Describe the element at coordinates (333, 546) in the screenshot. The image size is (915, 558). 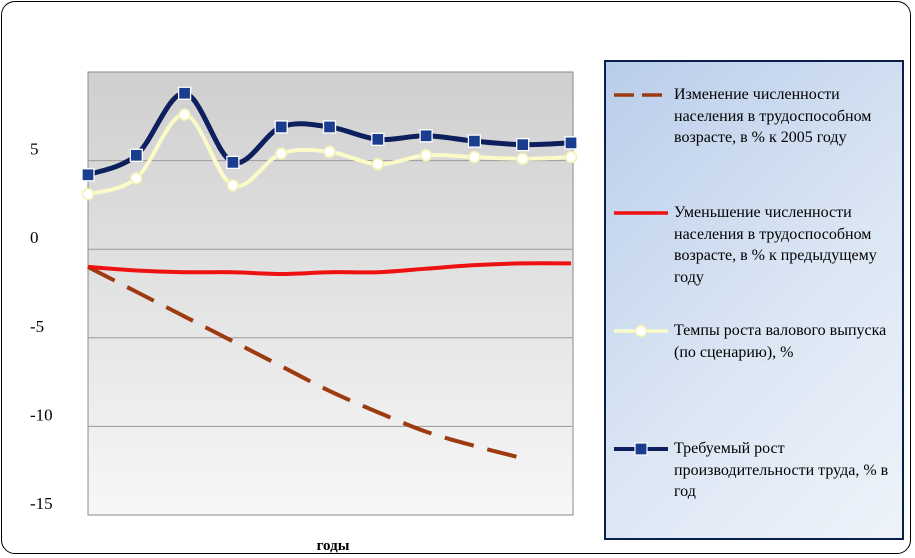
I see `x-axis-label: годы` at that location.